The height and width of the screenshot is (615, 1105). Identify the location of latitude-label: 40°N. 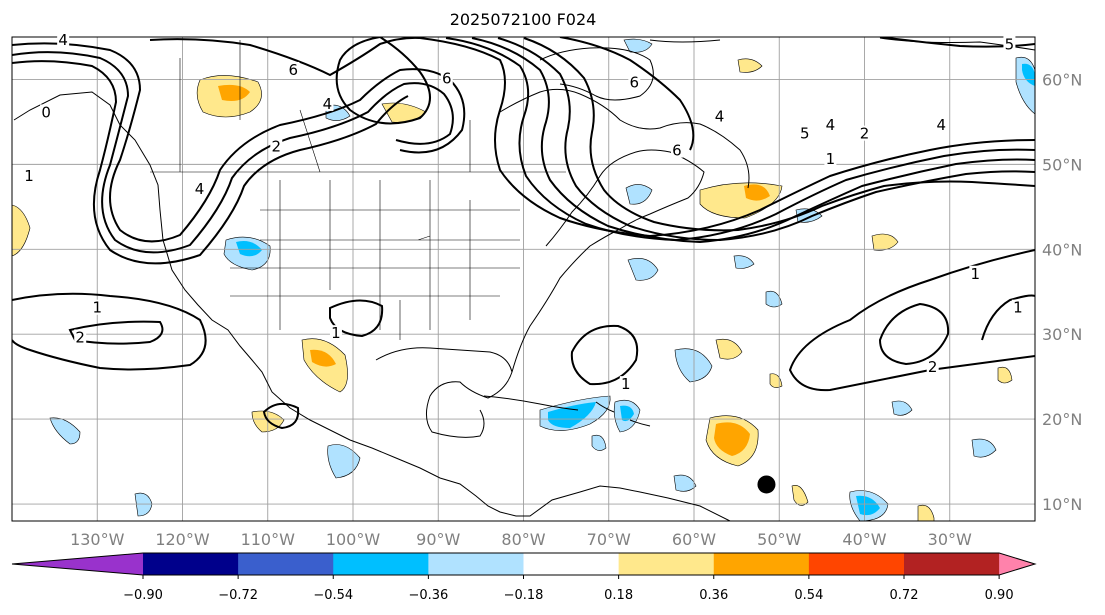
(1062, 249).